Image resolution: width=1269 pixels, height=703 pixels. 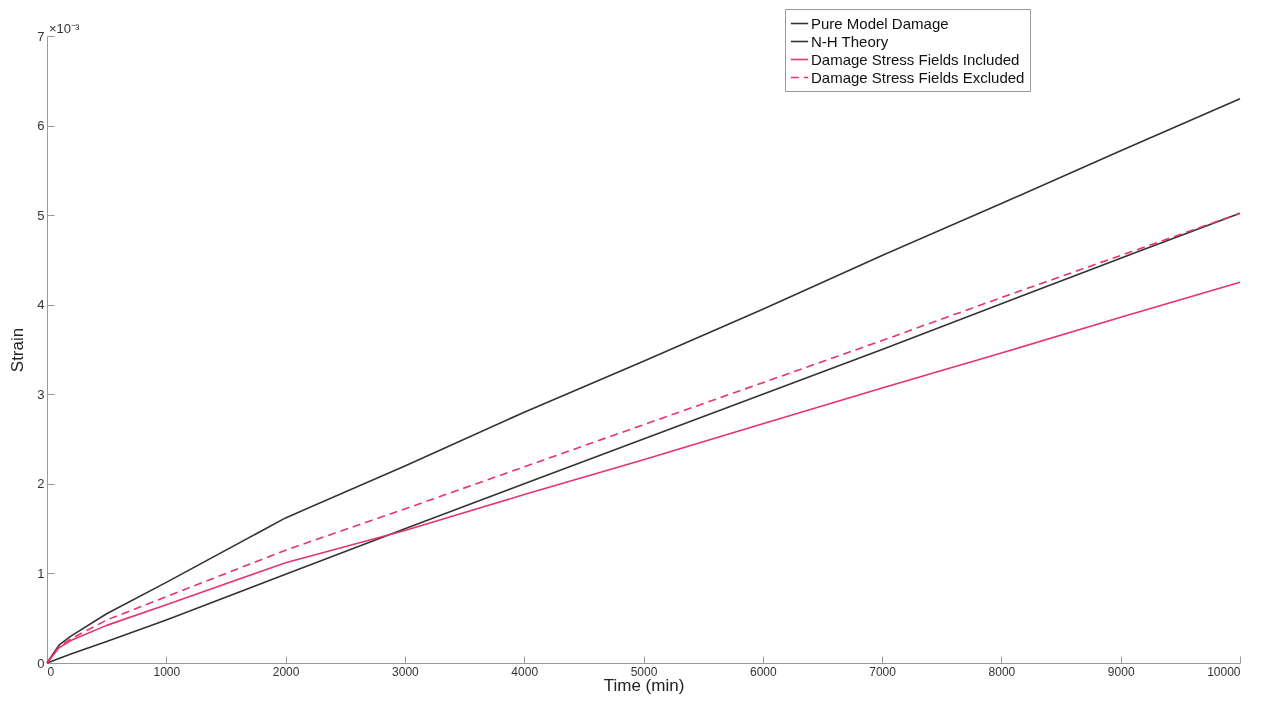 I want to click on x-tick-label: 9000, so click(x=1121, y=671).